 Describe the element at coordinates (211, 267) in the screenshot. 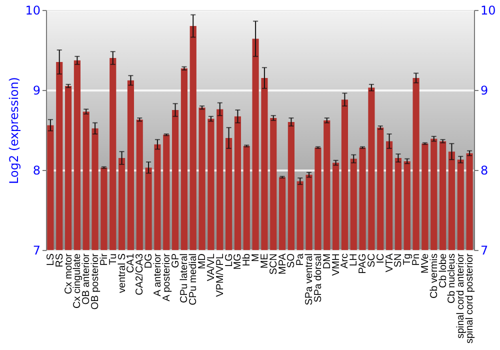

I see `x-tick-label: VA/VL` at that location.